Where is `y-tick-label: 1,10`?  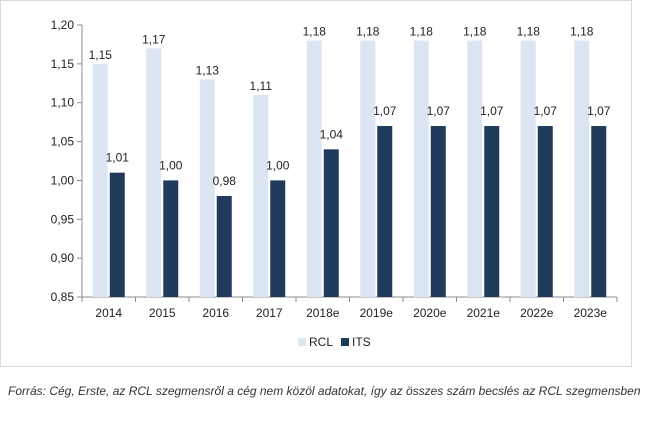 y-tick-label: 1,10 is located at coordinates (63, 103).